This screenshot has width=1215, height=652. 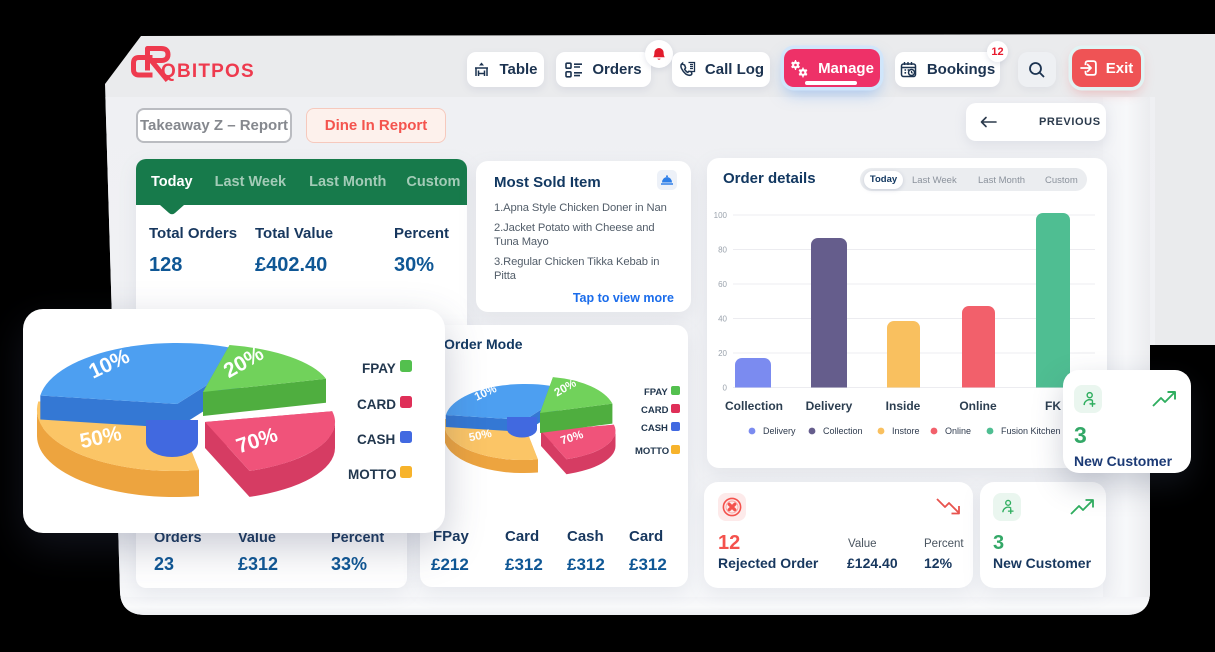 I want to click on svg-text: QBITPOS, so click(x=208, y=71).